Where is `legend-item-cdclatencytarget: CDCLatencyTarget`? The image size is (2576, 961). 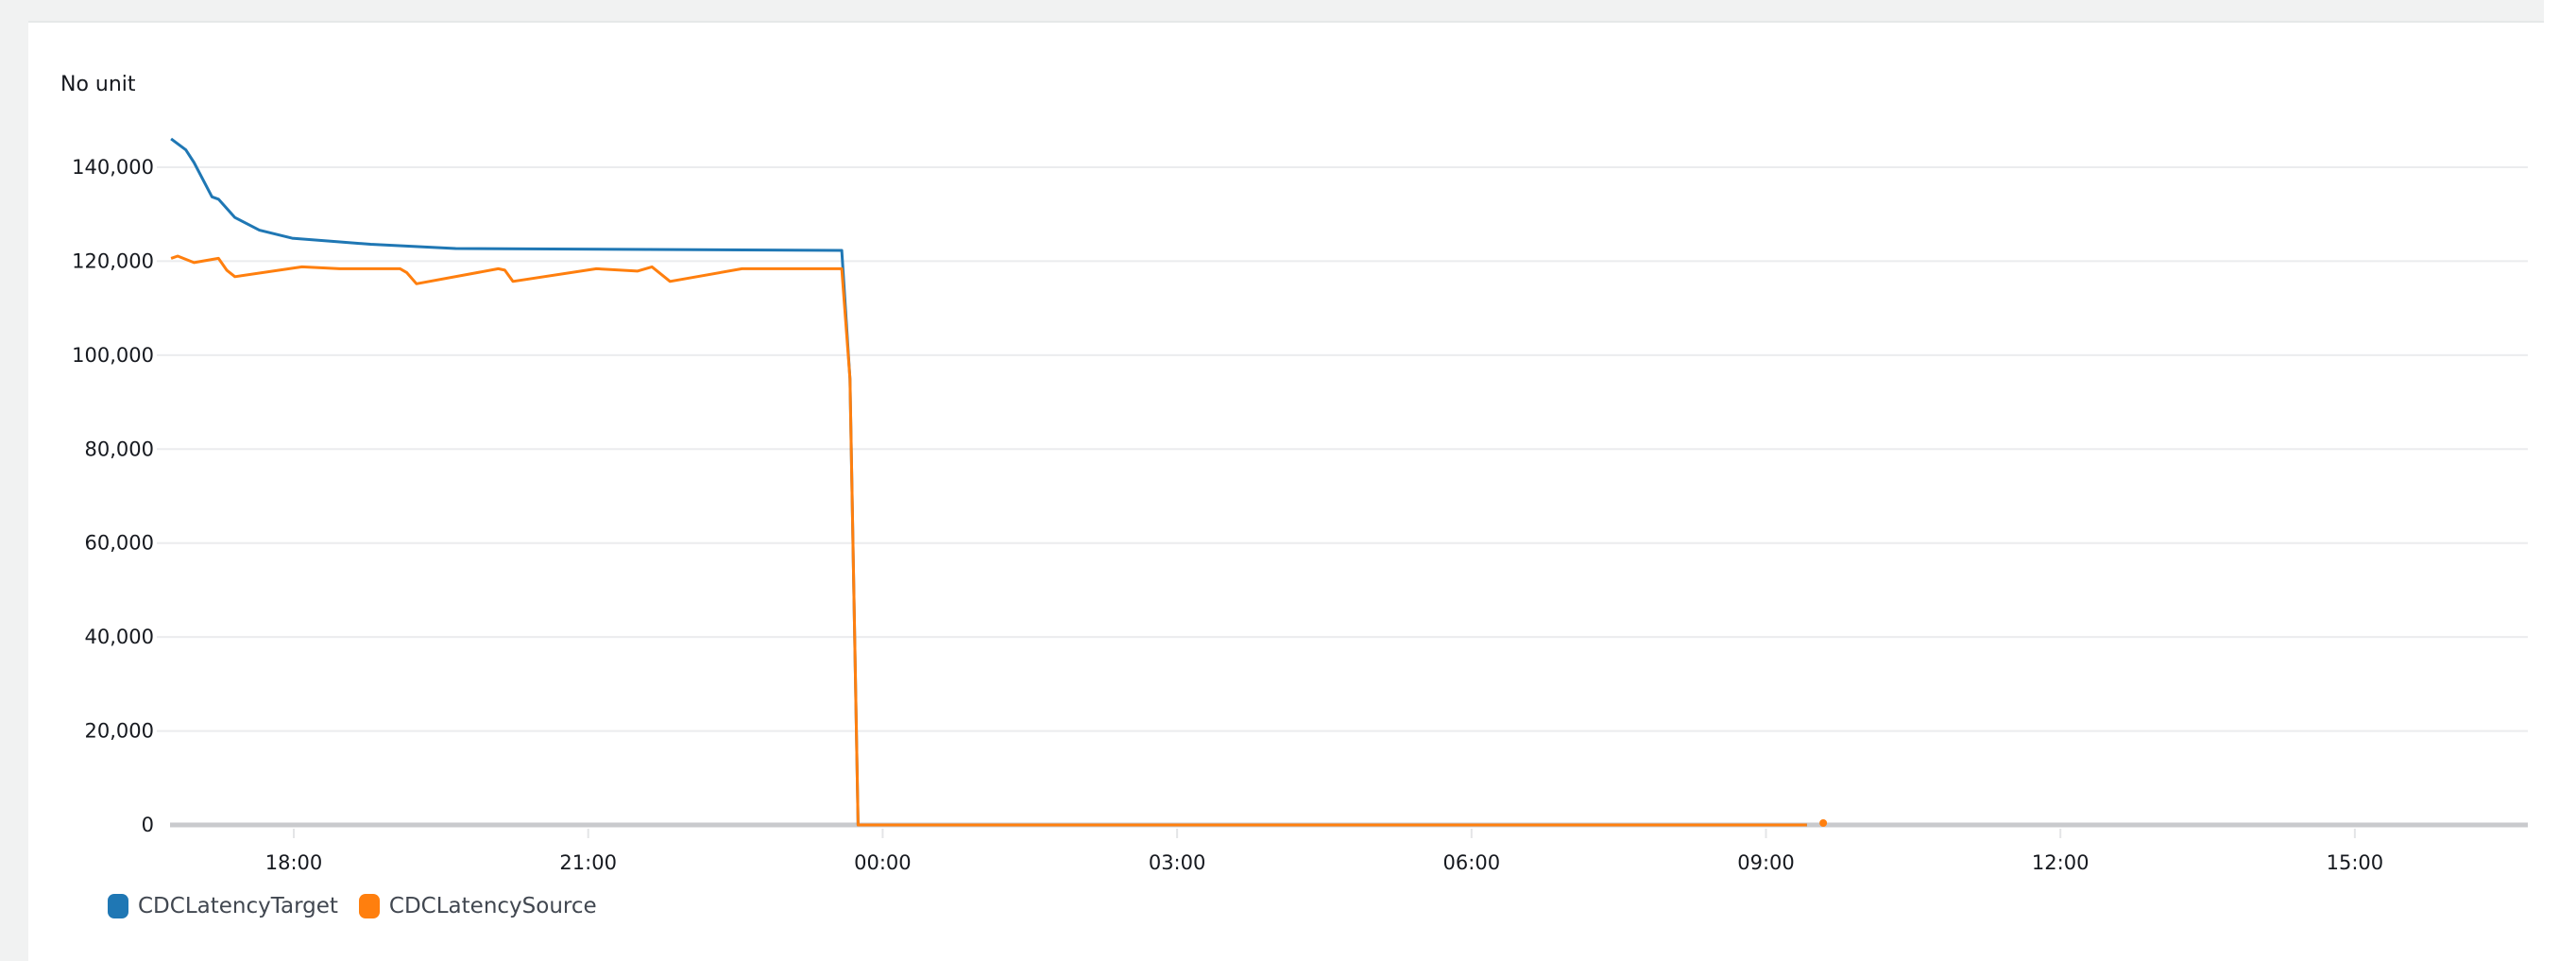 legend-item-cdclatencytarget: CDCLatencyTarget is located at coordinates (223, 906).